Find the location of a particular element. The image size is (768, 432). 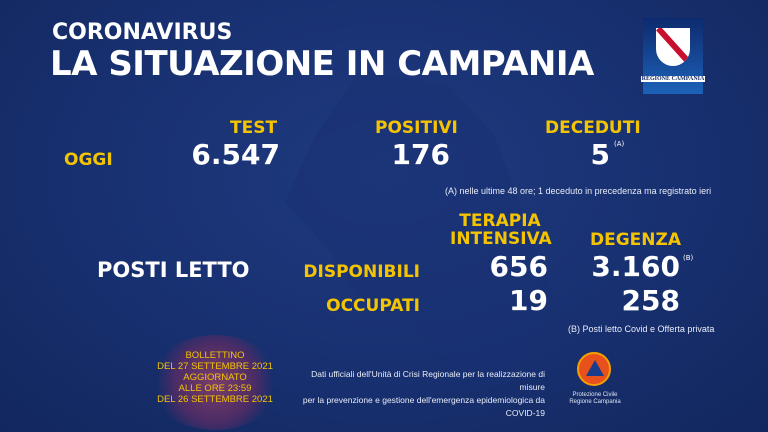

logo-text: REGIONE CAMPANIA is located at coordinates (673, 79).